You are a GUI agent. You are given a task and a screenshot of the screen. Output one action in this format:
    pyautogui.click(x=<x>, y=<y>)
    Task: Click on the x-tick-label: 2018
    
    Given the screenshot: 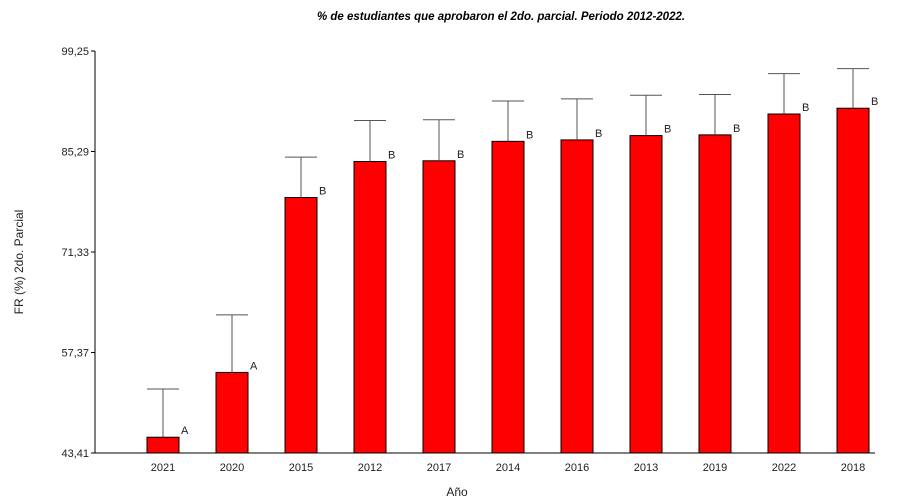 What is the action you would take?
    pyautogui.click(x=853, y=468)
    